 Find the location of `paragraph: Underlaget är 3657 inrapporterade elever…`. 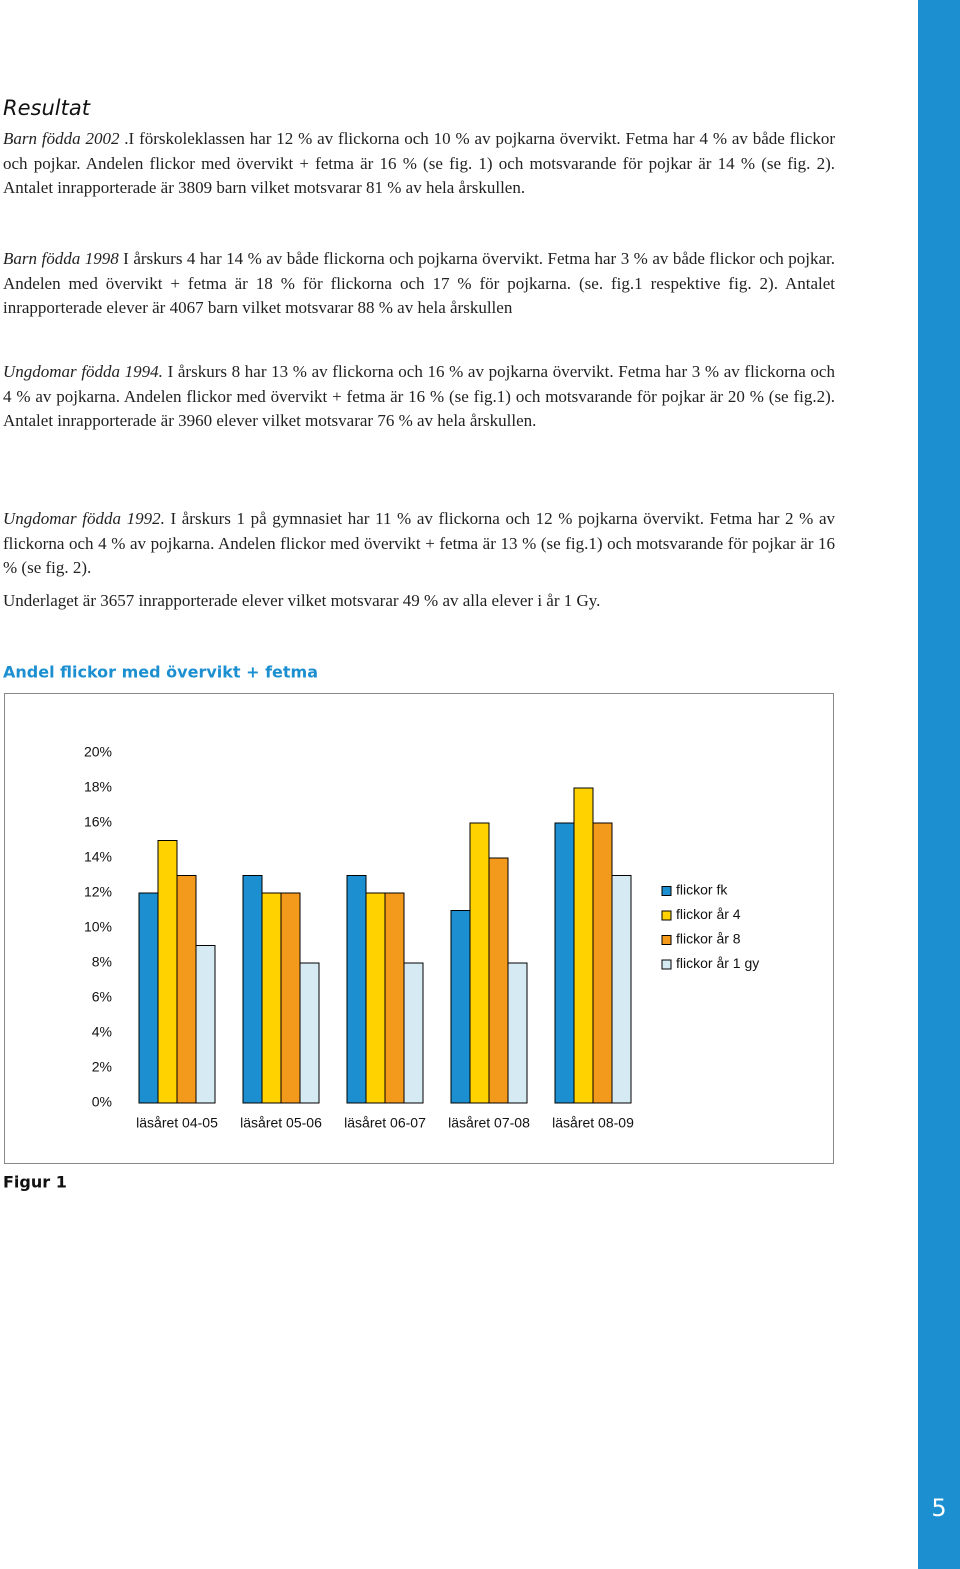

paragraph: Underlaget är 3657 inrapporterade elever… is located at coordinates (419, 601).